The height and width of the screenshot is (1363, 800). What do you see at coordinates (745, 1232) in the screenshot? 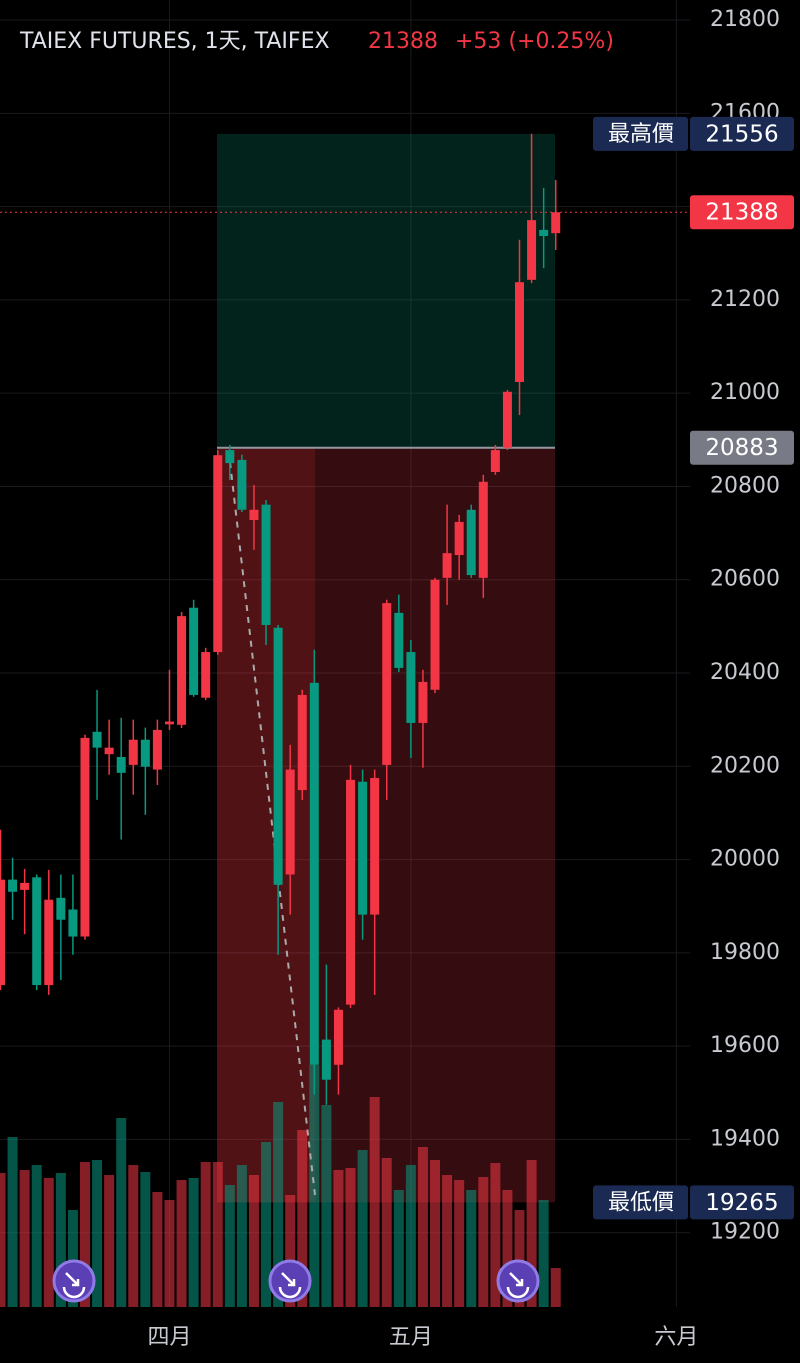
I see `y-tick-label: 19200` at bounding box center [745, 1232].